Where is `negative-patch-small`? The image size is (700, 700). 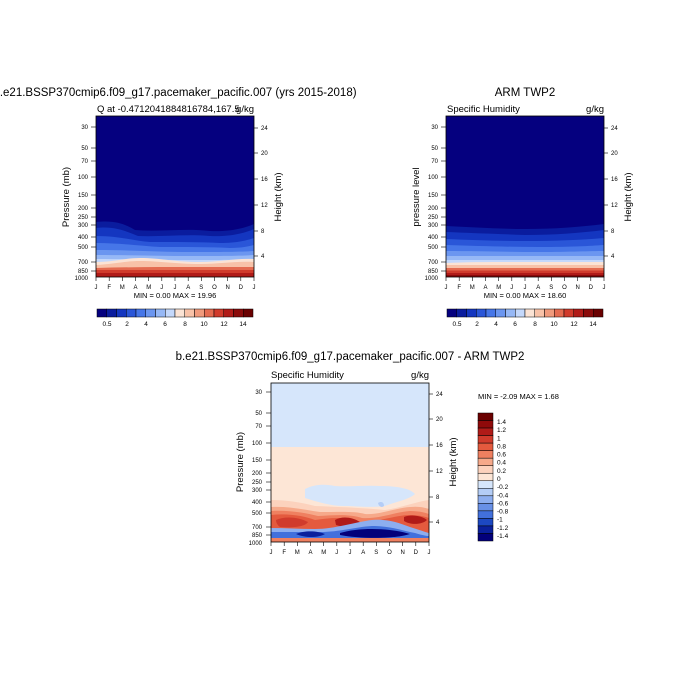
negative-patch-small is located at coordinates (381, 504).